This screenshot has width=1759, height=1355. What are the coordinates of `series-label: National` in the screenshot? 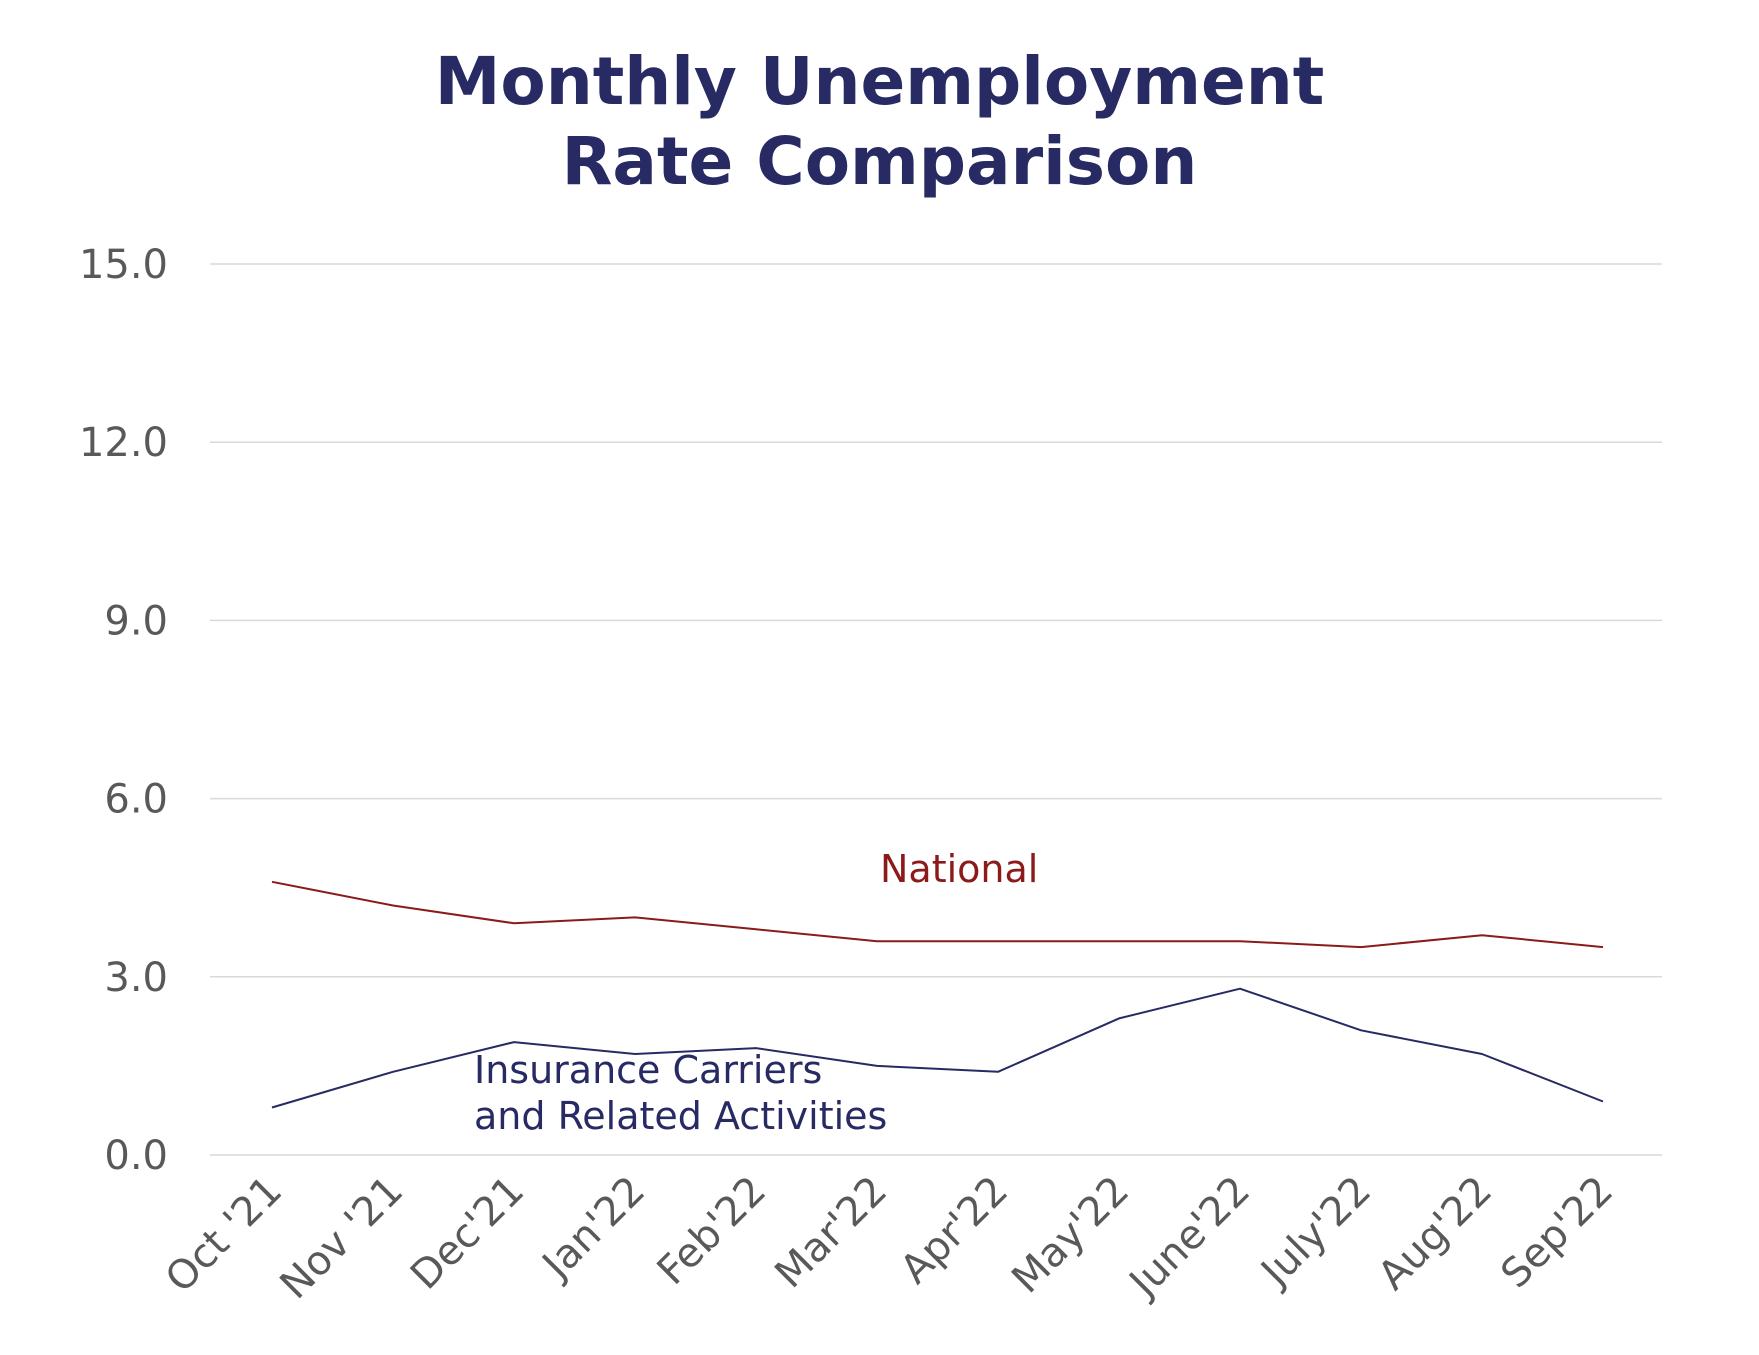 It's located at (959, 869).